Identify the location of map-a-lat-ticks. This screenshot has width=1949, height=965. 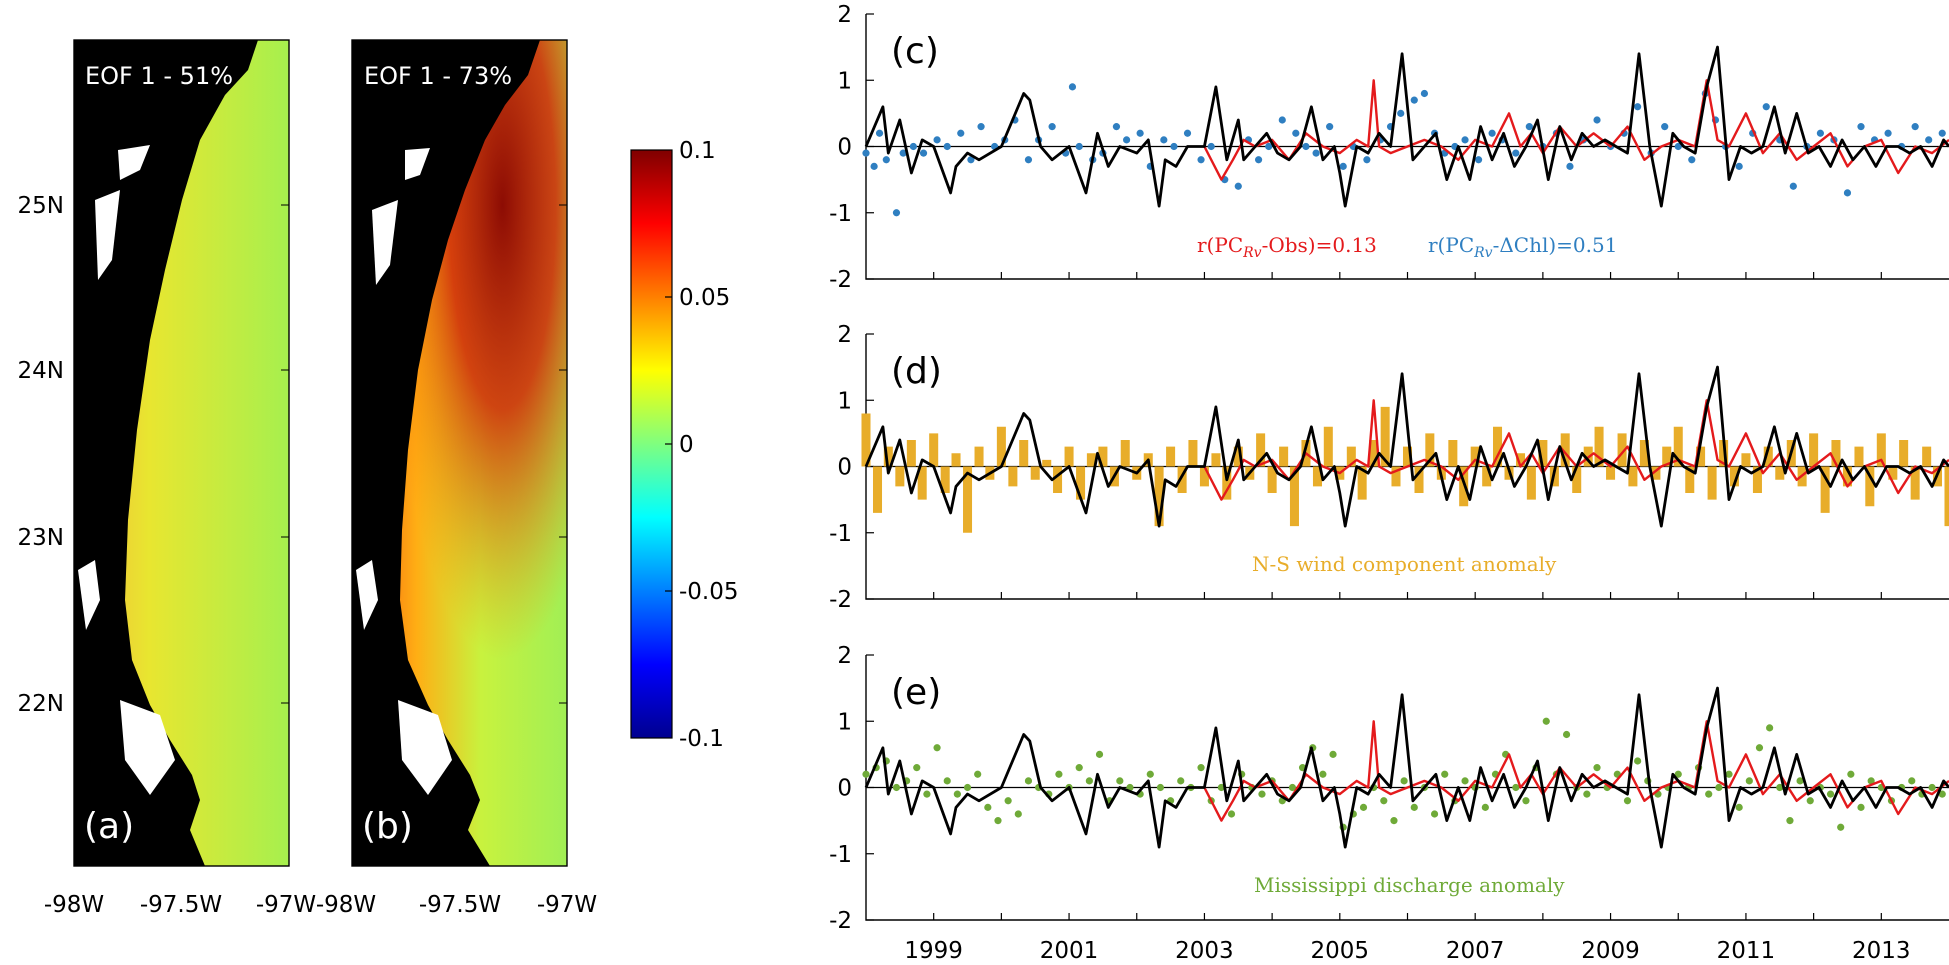
(181, 454).